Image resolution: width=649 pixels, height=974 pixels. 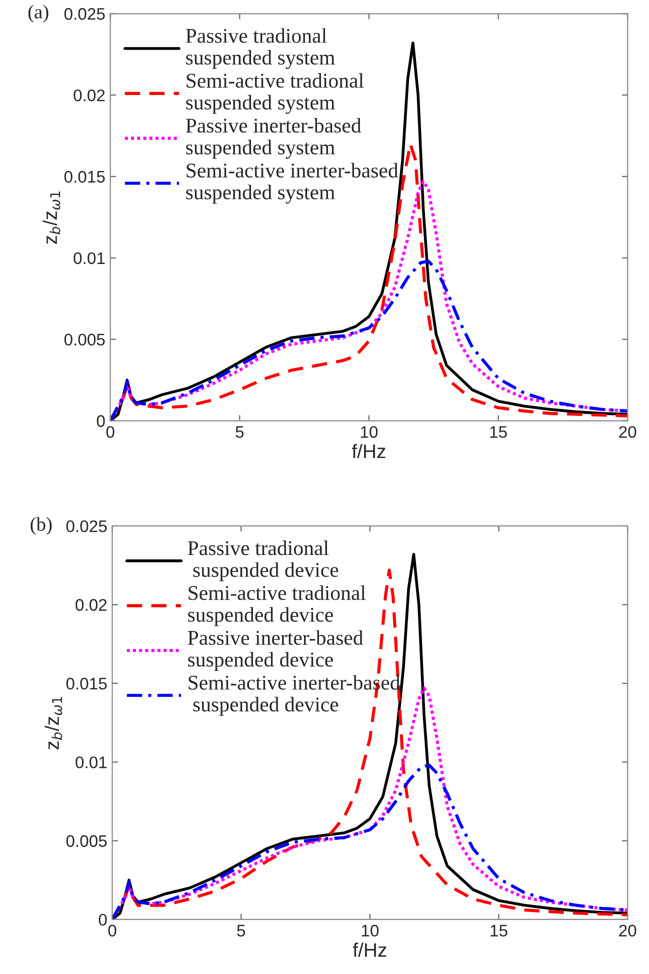 What do you see at coordinates (276, 650) in the screenshot?
I see `legend-label: Passive inerter-based suspended device` at bounding box center [276, 650].